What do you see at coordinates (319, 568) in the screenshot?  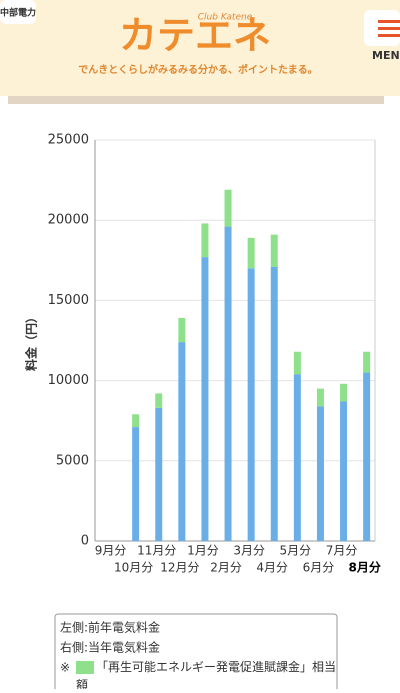 I see `x-tick-label: 6月分` at bounding box center [319, 568].